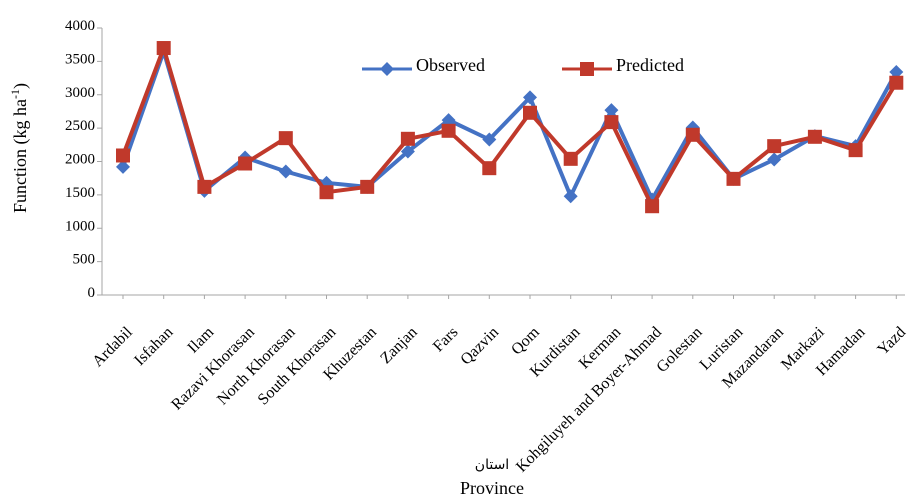  What do you see at coordinates (80, 26) in the screenshot?
I see `y-tick-label: 4000` at bounding box center [80, 26].